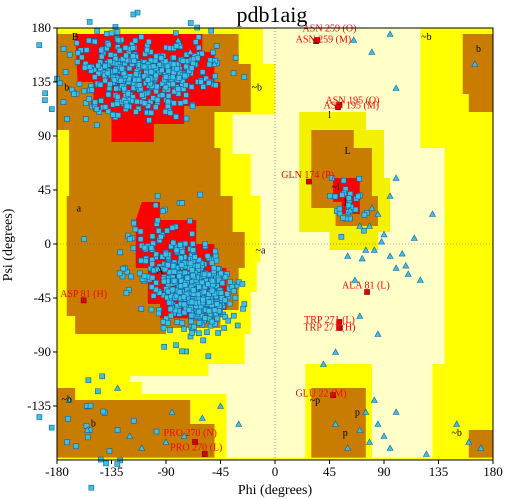 This screenshot has width=510, height=499. I want to click on region-label: p, so click(345, 433).